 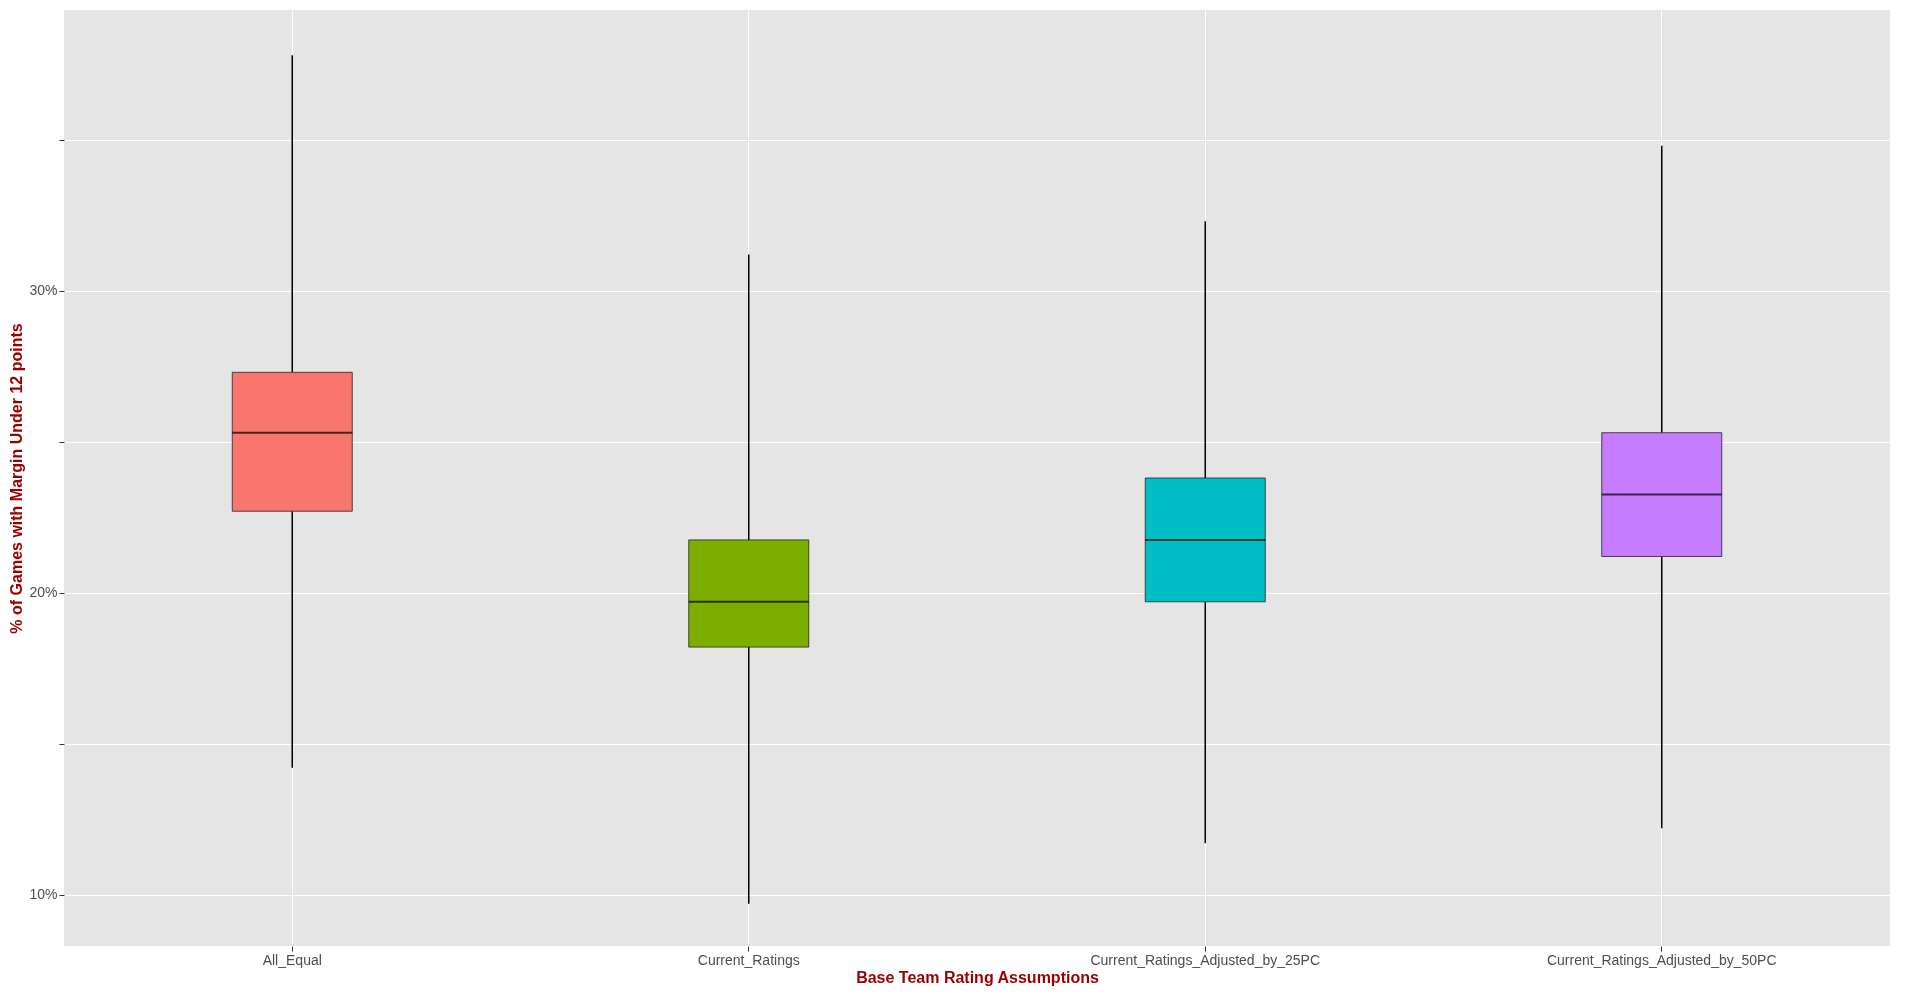 I want to click on y-tick-label: 20%, so click(x=43, y=592).